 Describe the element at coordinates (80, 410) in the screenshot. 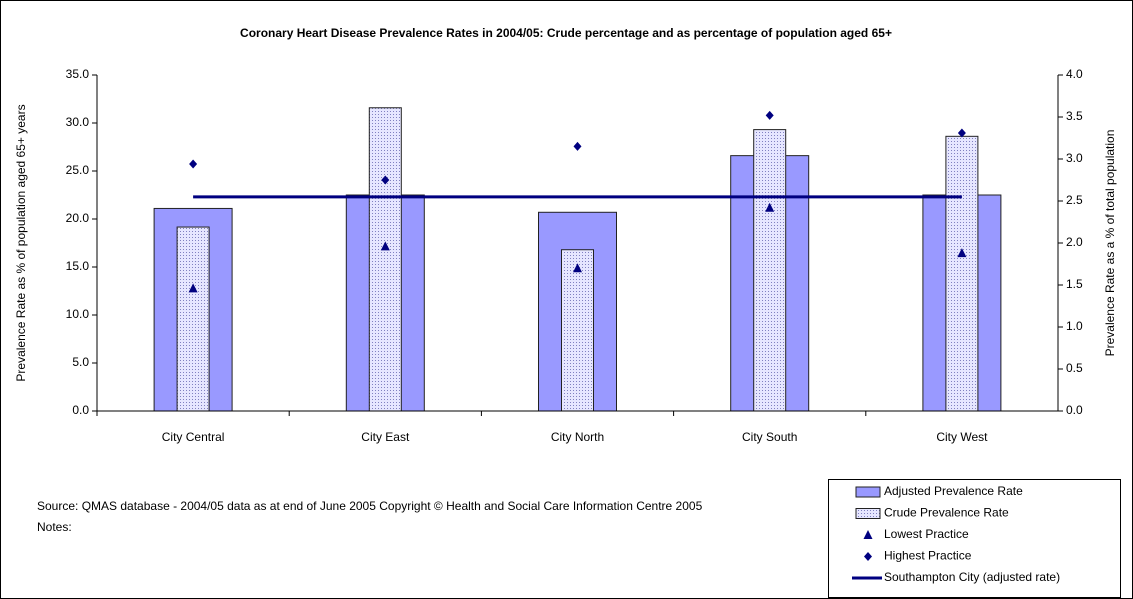

I see `y-tick-label: 0.0` at that location.